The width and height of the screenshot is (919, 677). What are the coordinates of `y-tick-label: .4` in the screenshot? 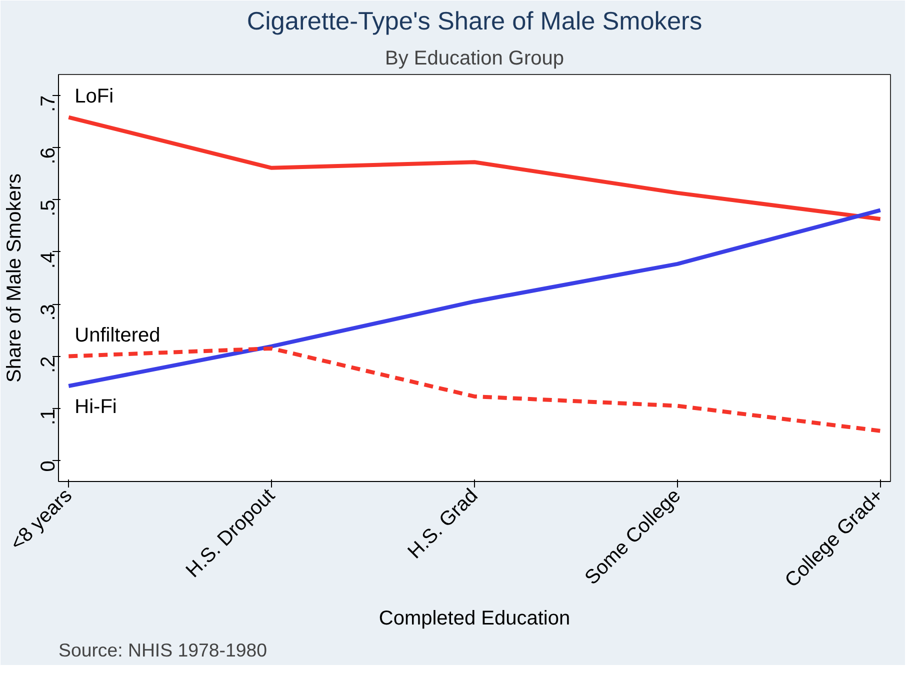 It's located at (49, 260).